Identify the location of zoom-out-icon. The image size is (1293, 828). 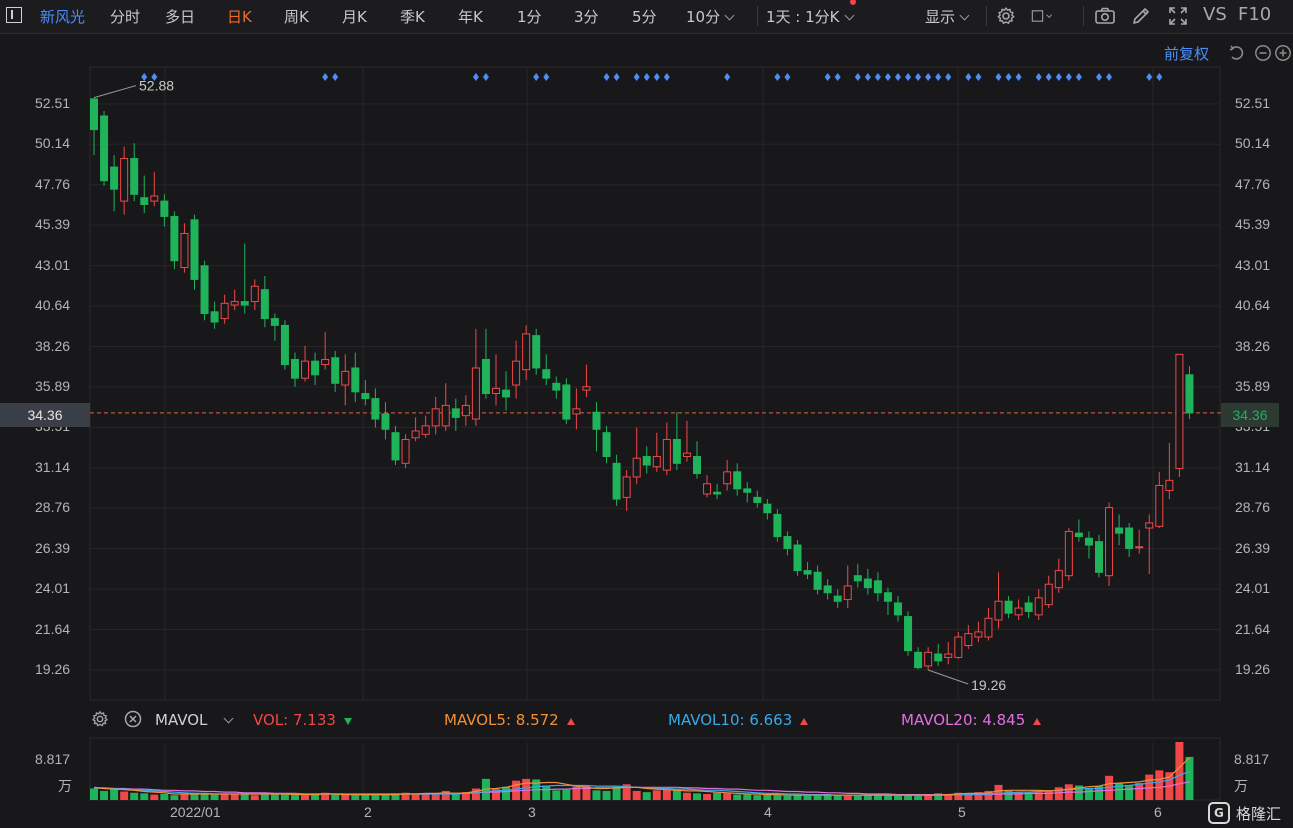
(1263, 53).